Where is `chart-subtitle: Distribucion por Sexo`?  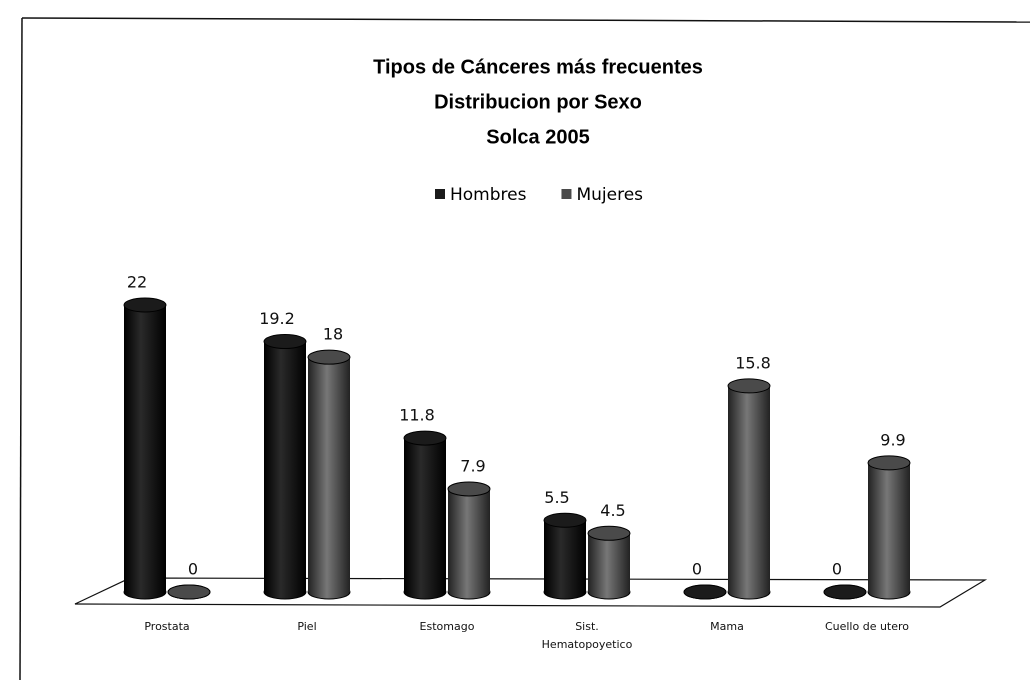 chart-subtitle: Distribucion por Sexo is located at coordinates (538, 102).